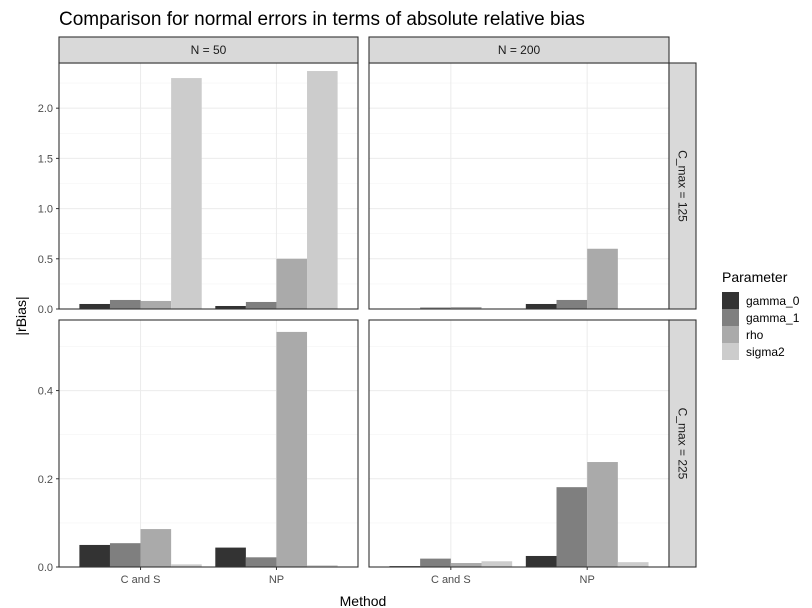  I want to click on y-tick-label: 2.0, so click(45, 109).